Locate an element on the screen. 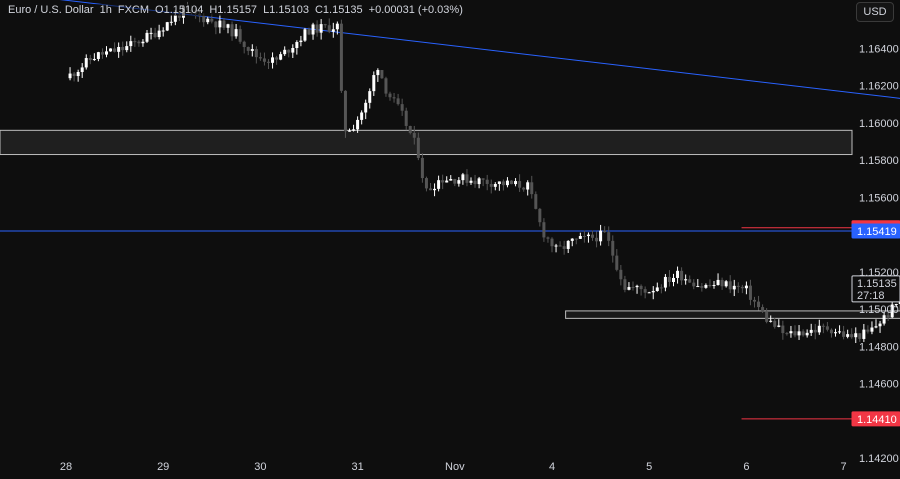 This screenshot has width=900, height=479. currency-button: USD is located at coordinates (875, 12).